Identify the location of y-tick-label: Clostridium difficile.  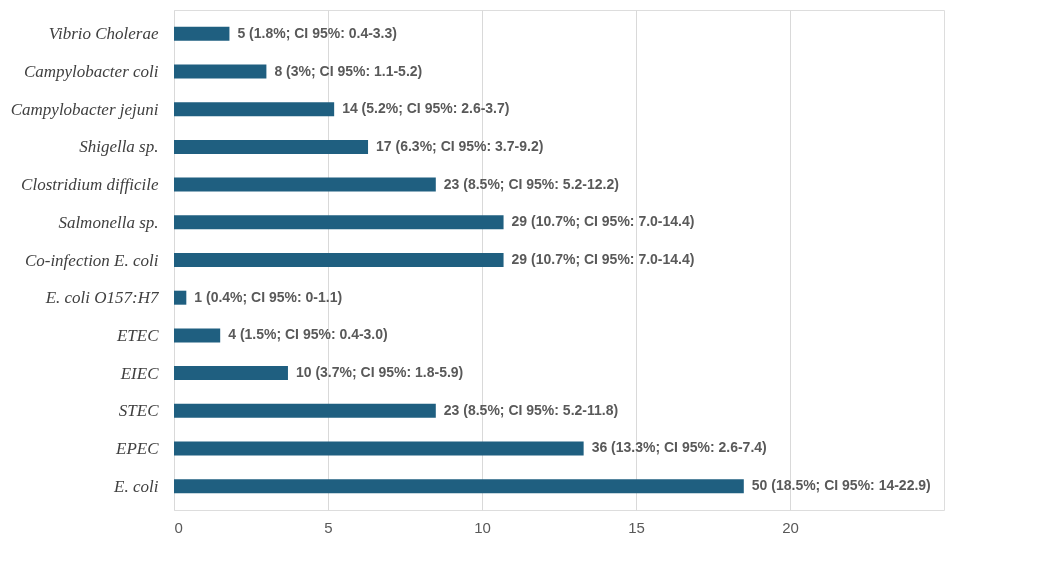
(90, 185).